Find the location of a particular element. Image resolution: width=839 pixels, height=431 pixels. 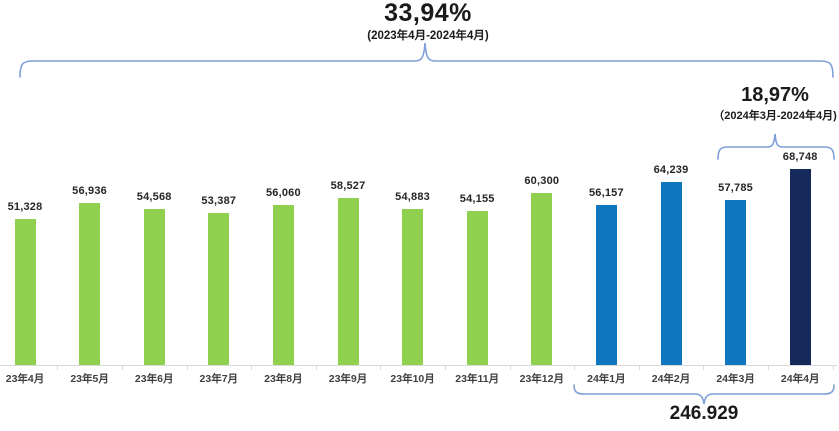

category-label: 23年6月 is located at coordinates (154, 379).